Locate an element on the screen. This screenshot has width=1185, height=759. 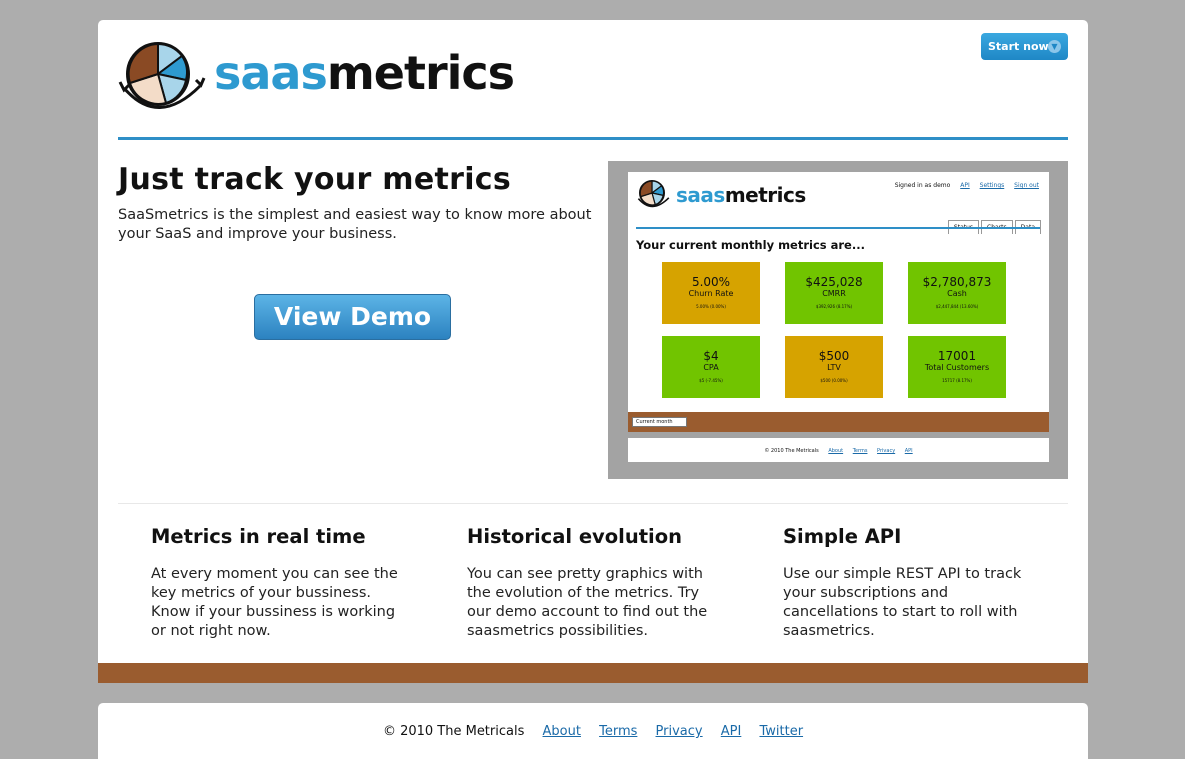
metric-label: Total Customers is located at coordinates (957, 367).